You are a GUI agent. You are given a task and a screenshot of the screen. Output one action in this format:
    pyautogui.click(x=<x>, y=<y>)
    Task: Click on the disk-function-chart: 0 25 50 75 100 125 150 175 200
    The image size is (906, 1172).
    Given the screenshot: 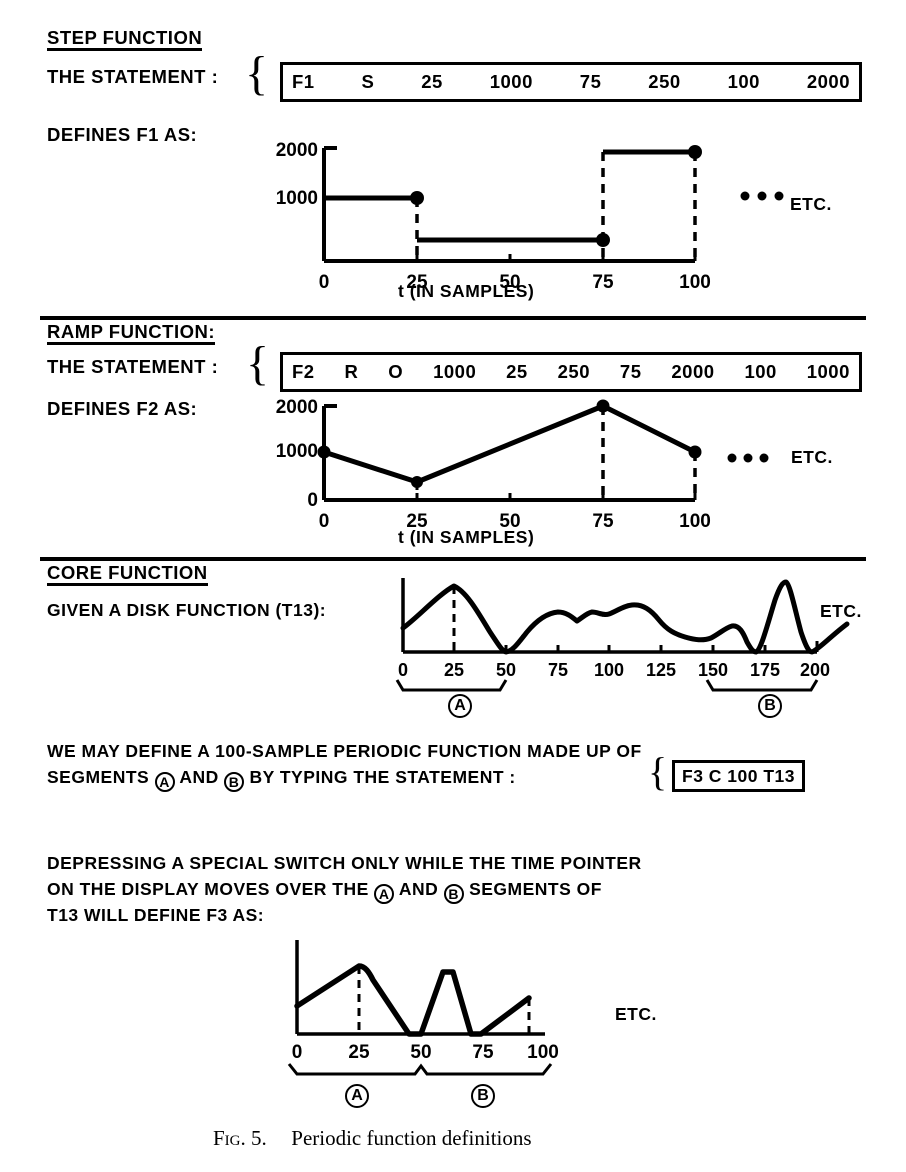 What is the action you would take?
    pyautogui.click(x=625, y=632)
    